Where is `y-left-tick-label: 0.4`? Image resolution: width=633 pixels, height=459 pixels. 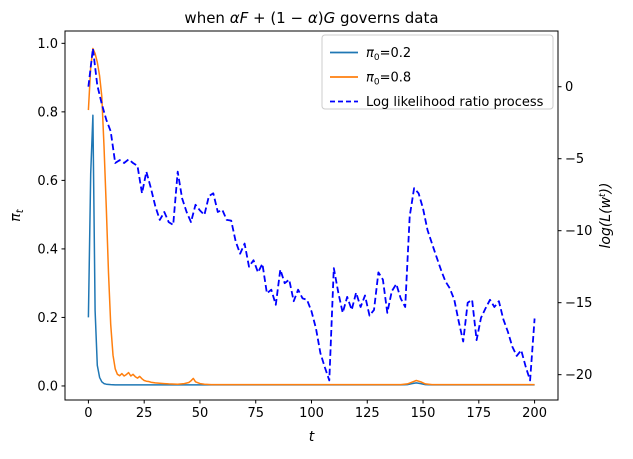
y-left-tick-label: 0.4 is located at coordinates (47, 249).